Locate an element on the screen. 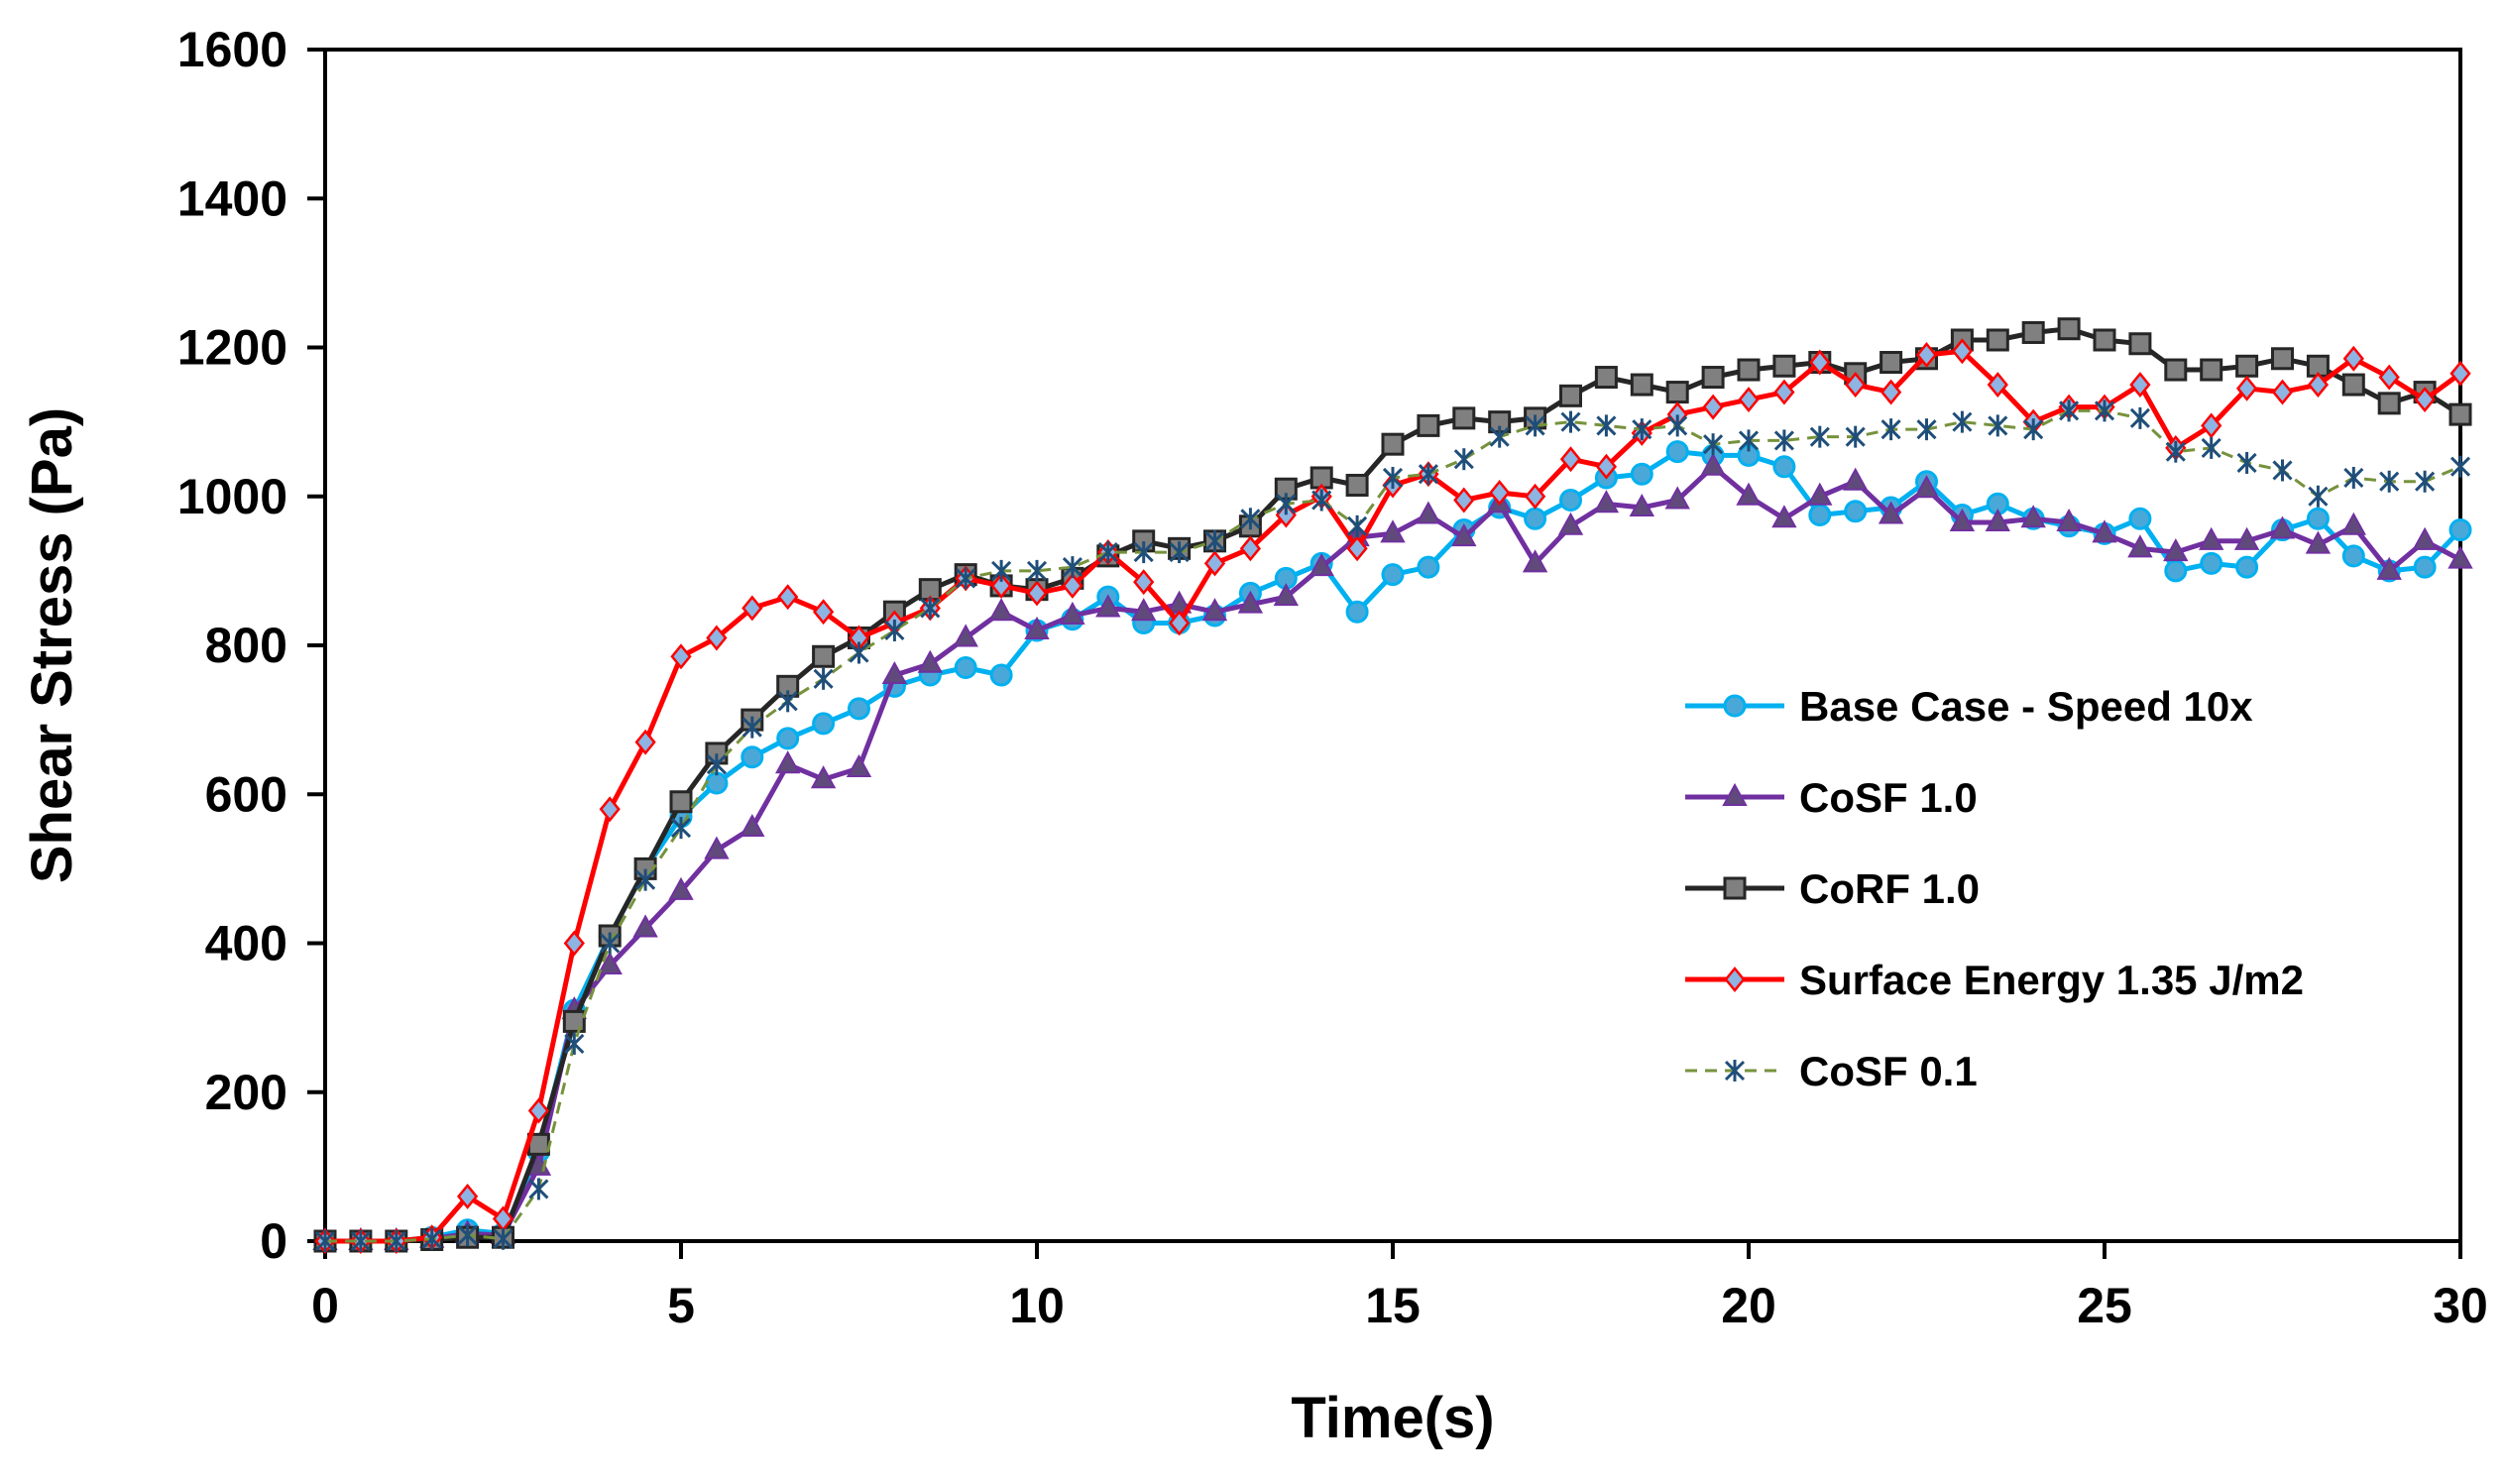 This screenshot has height=1484, width=2506. y-tick-label: 600 is located at coordinates (246, 794).